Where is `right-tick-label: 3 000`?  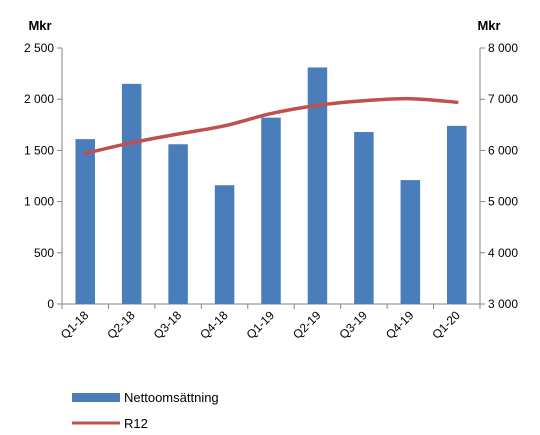 right-tick-label: 3 000 is located at coordinates (503, 304).